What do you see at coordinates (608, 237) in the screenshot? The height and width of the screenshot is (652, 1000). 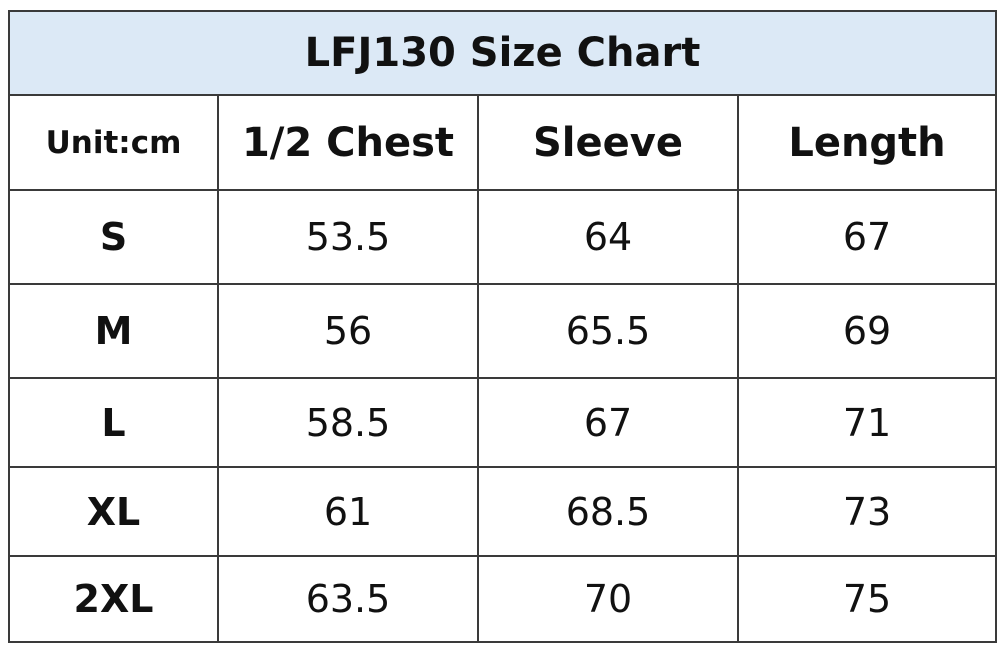 I see `value-cell: 64` at bounding box center [608, 237].